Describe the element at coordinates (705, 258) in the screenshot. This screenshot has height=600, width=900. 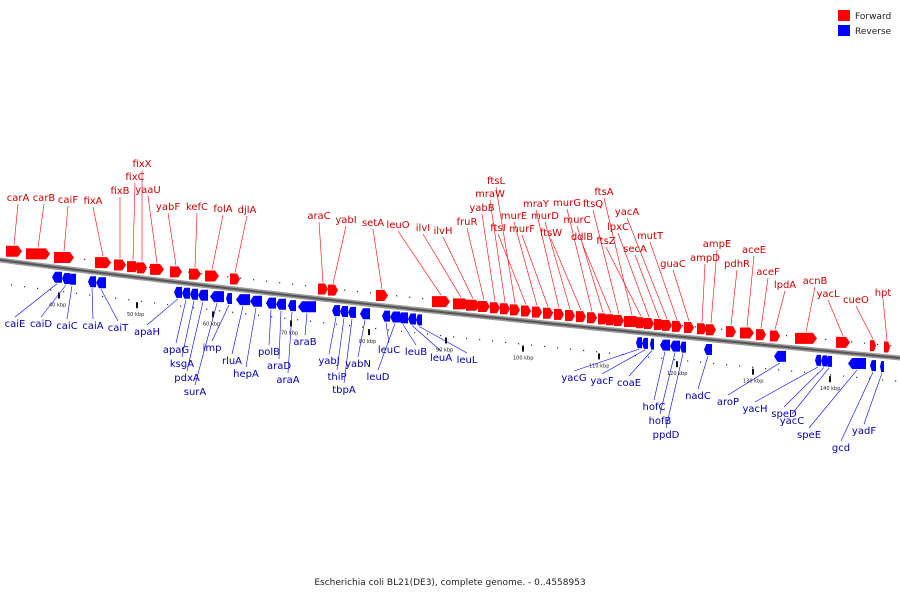
I see `forward-gene-label: ampD` at that location.